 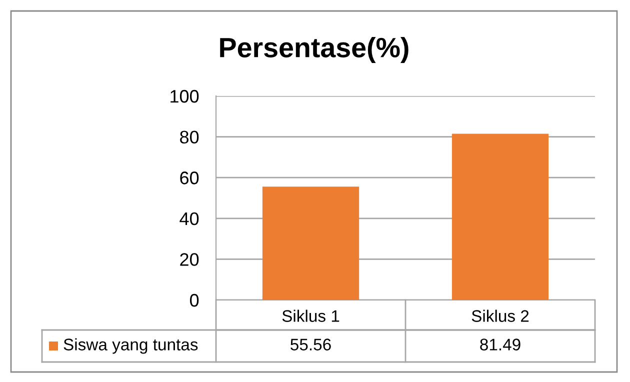 I want to click on legend-label: Siswa yang tuntas, so click(x=131, y=346).